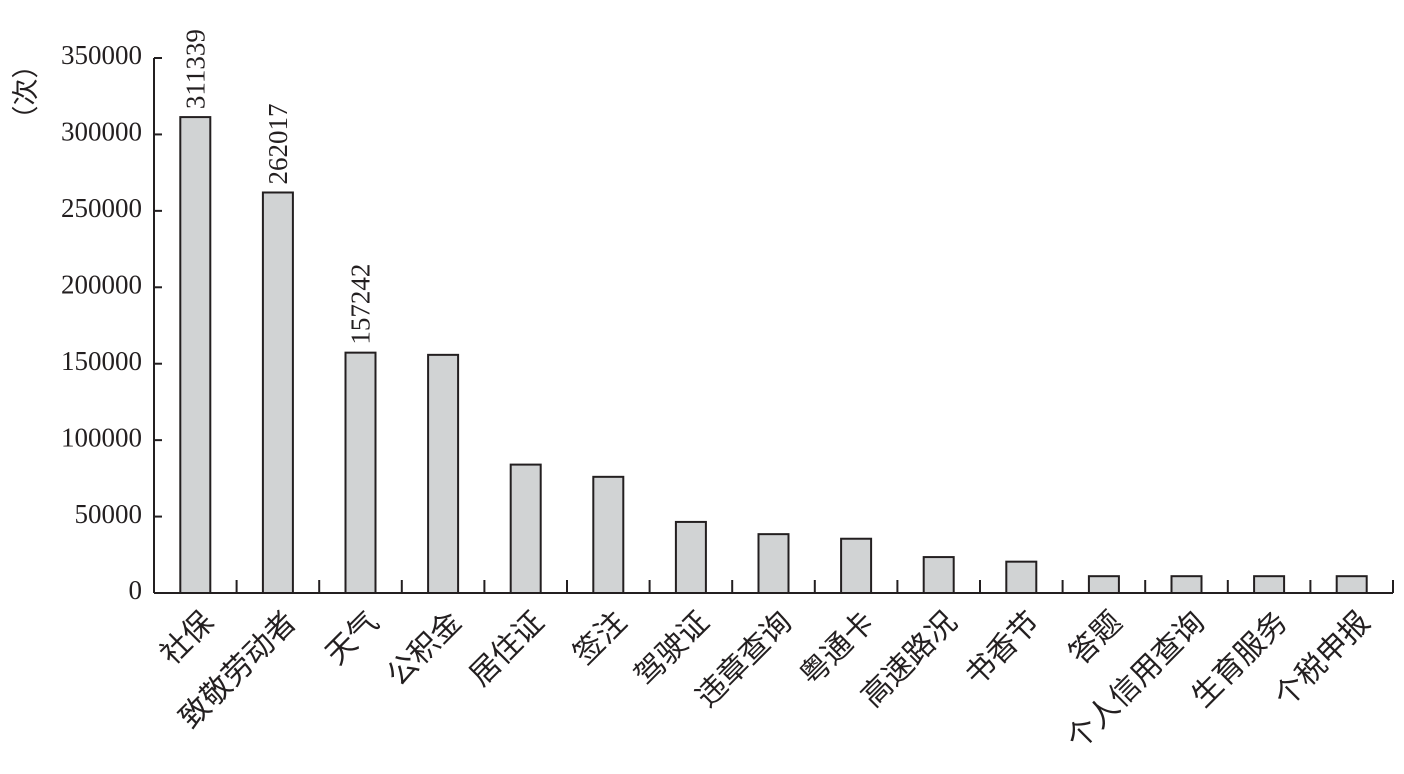  I want to click on data-label: 311339, so click(195, 69).